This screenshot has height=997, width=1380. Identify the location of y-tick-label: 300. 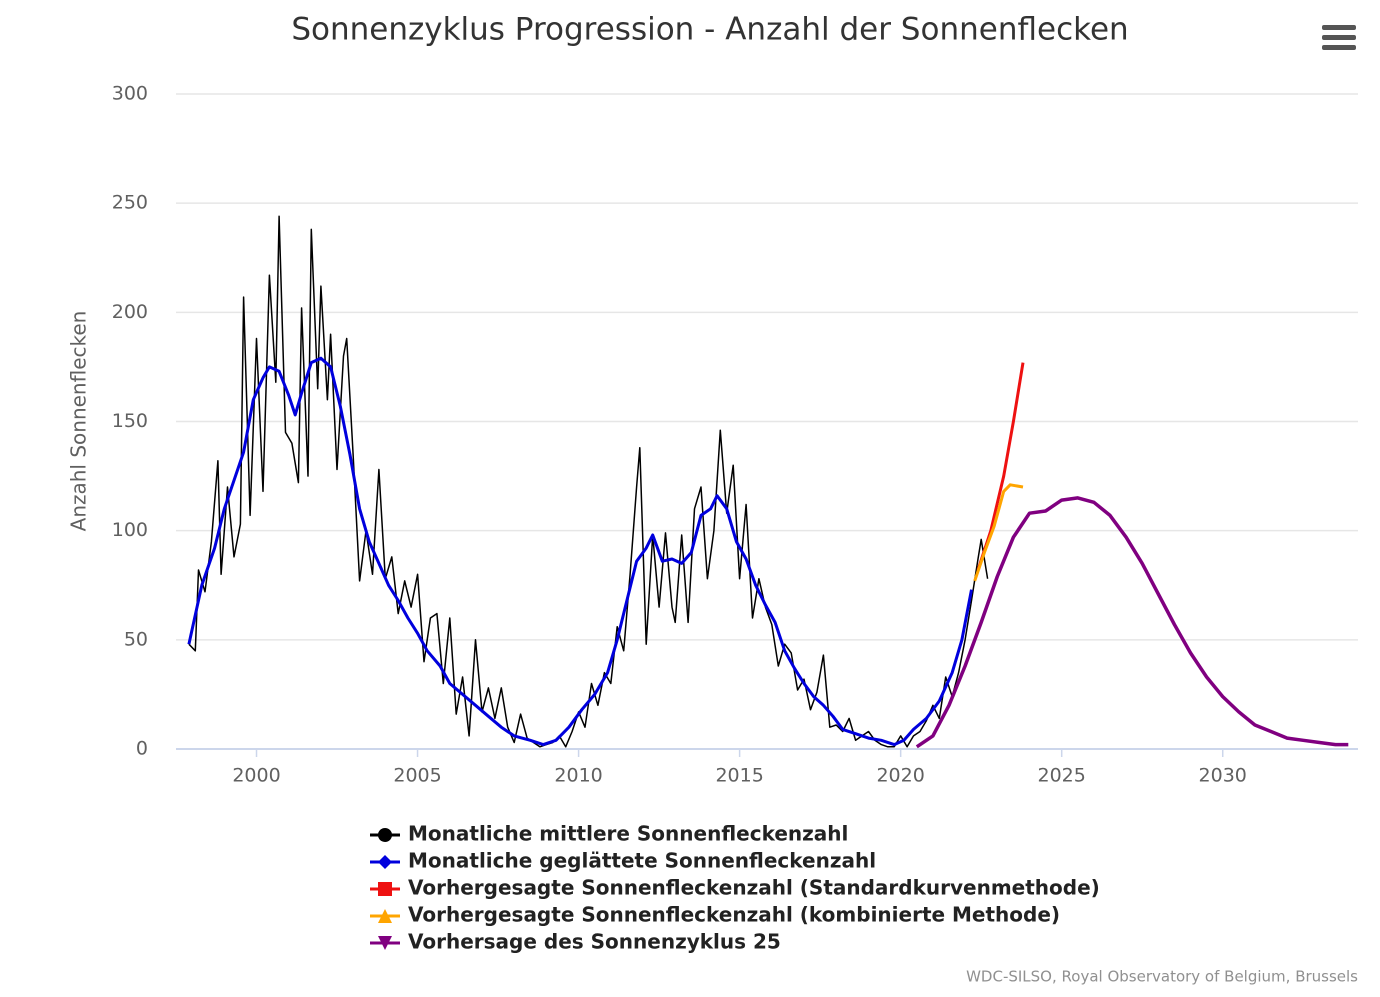
(130, 94).